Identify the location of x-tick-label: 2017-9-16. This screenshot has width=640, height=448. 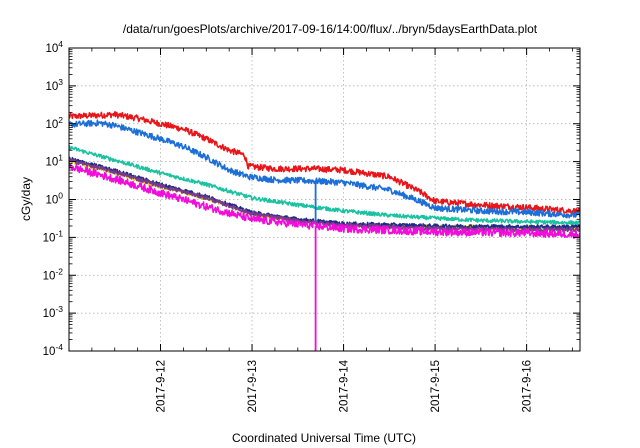
(528, 386).